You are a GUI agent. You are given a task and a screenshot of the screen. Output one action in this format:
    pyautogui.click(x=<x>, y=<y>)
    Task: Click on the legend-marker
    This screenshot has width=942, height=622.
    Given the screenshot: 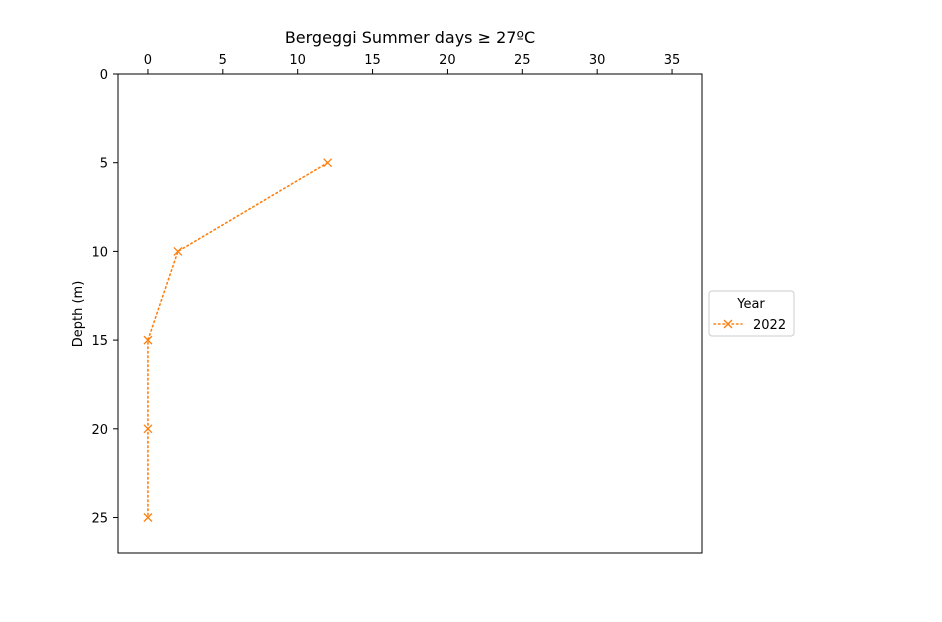 What is the action you would take?
    pyautogui.click(x=728, y=324)
    